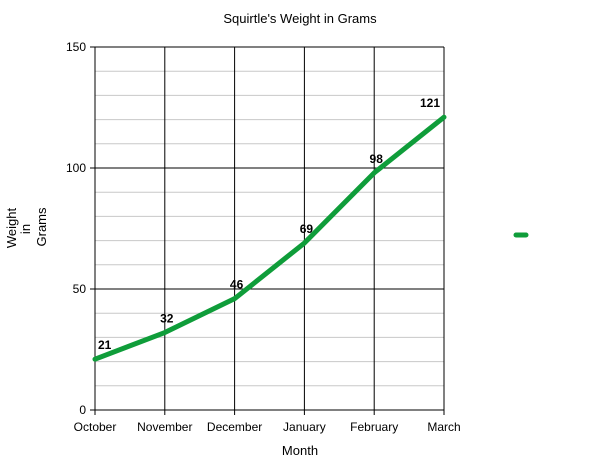 The width and height of the screenshot is (600, 463). What do you see at coordinates (76, 228) in the screenshot?
I see `y-tick-labels: 0 50 100 150` at bounding box center [76, 228].